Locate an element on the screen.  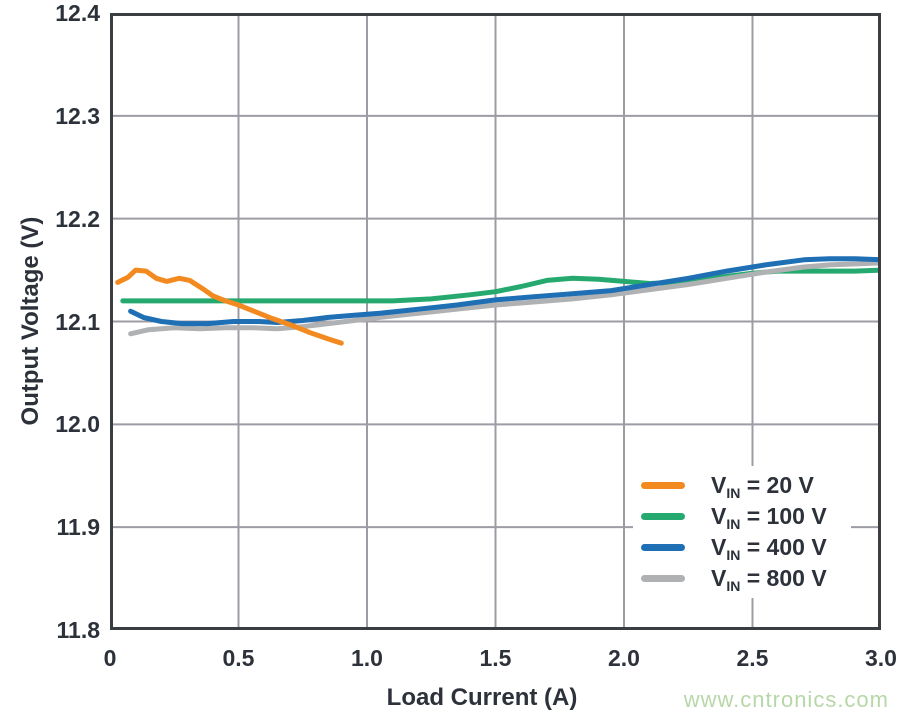
x-tick-label: 1.5 is located at coordinates (495, 658).